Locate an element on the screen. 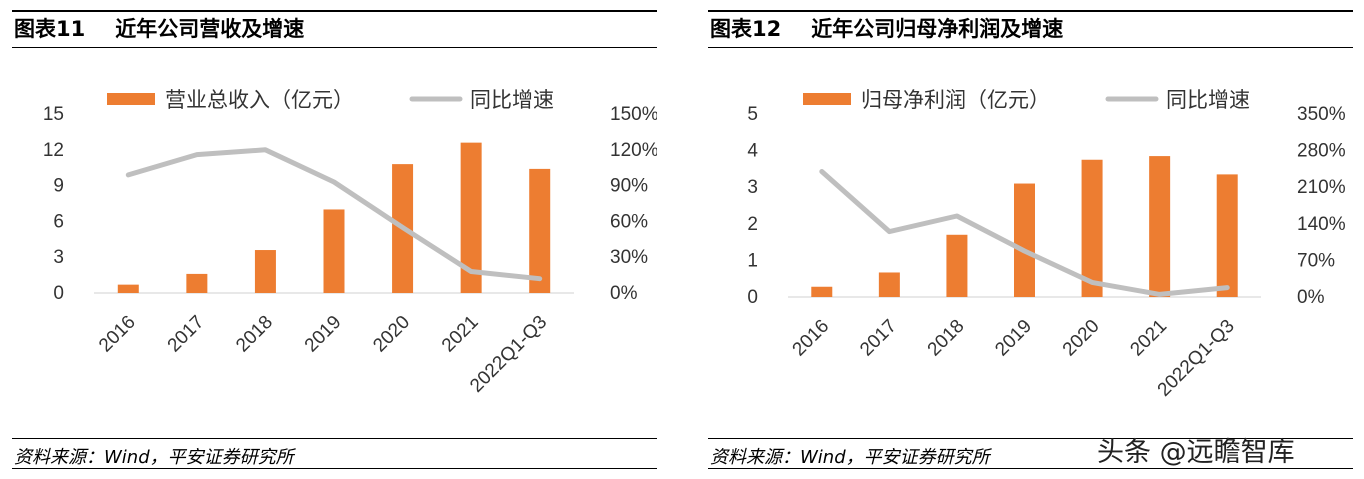 This screenshot has height=479, width=1364. y-right-tick-label: 140% is located at coordinates (1321, 224).